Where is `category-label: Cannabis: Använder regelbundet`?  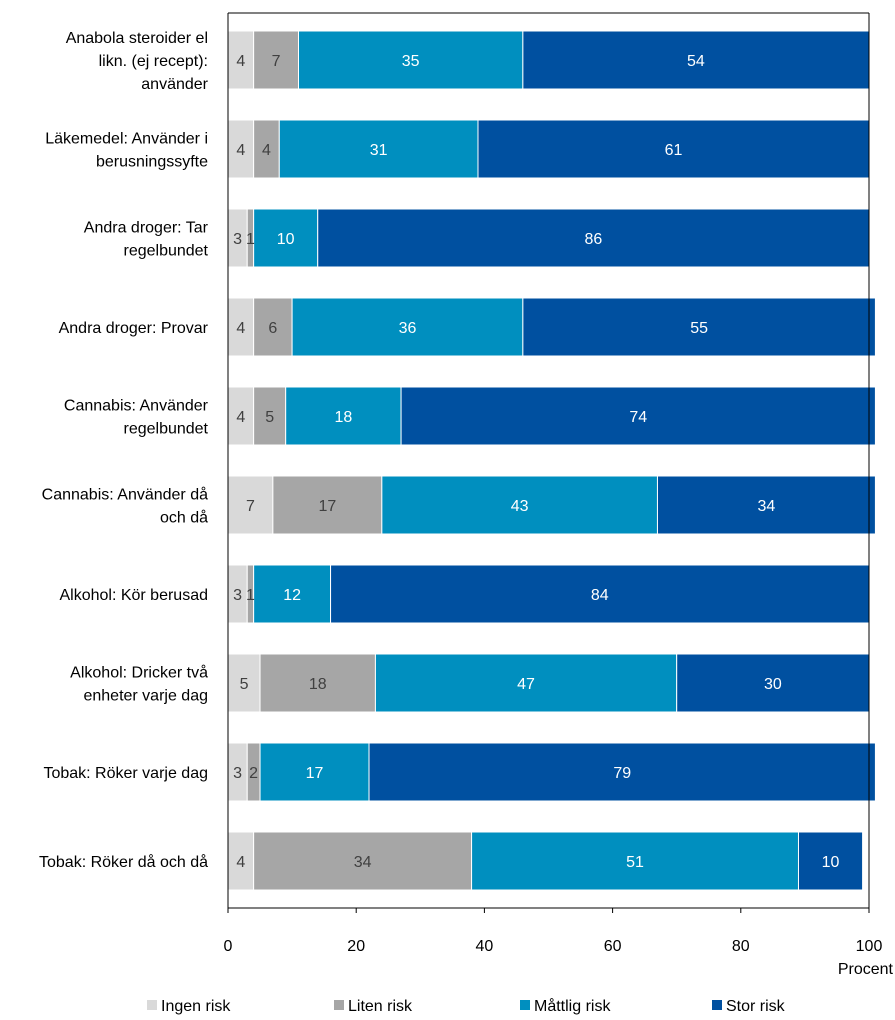
category-label: Cannabis: Använder regelbundet is located at coordinates (136, 418).